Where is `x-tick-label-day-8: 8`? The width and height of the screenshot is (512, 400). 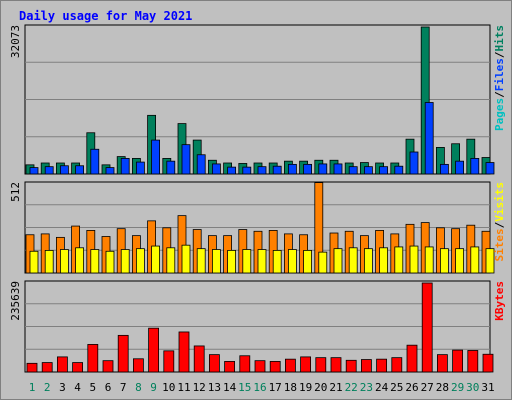 x-tick-label-day-8: 8 is located at coordinates (138, 387).